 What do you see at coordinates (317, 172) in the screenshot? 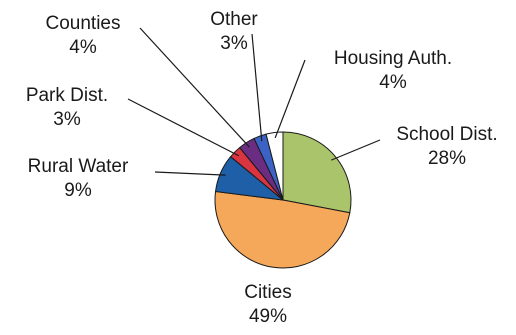
I see `pie-slice-school-dist` at bounding box center [317, 172].